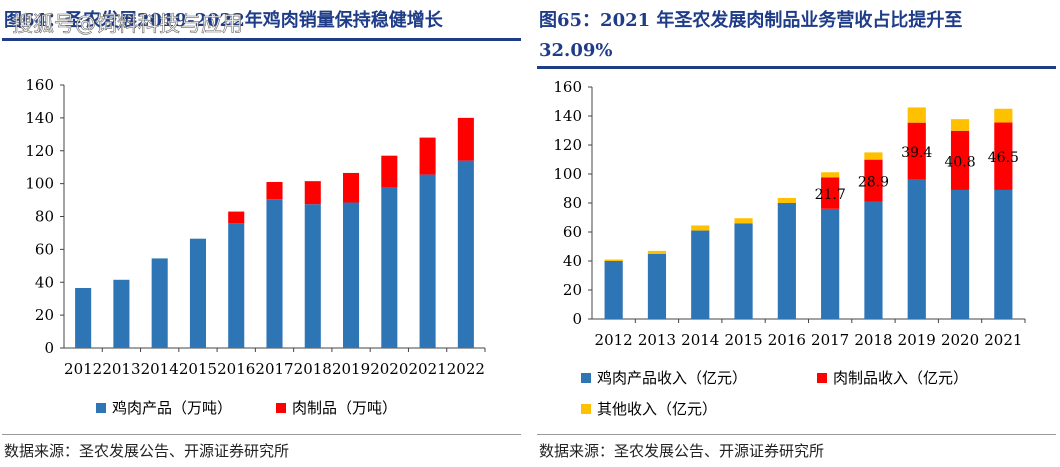  Describe the element at coordinates (873, 340) in the screenshot. I see `right-x-tick-label: 2018` at that location.